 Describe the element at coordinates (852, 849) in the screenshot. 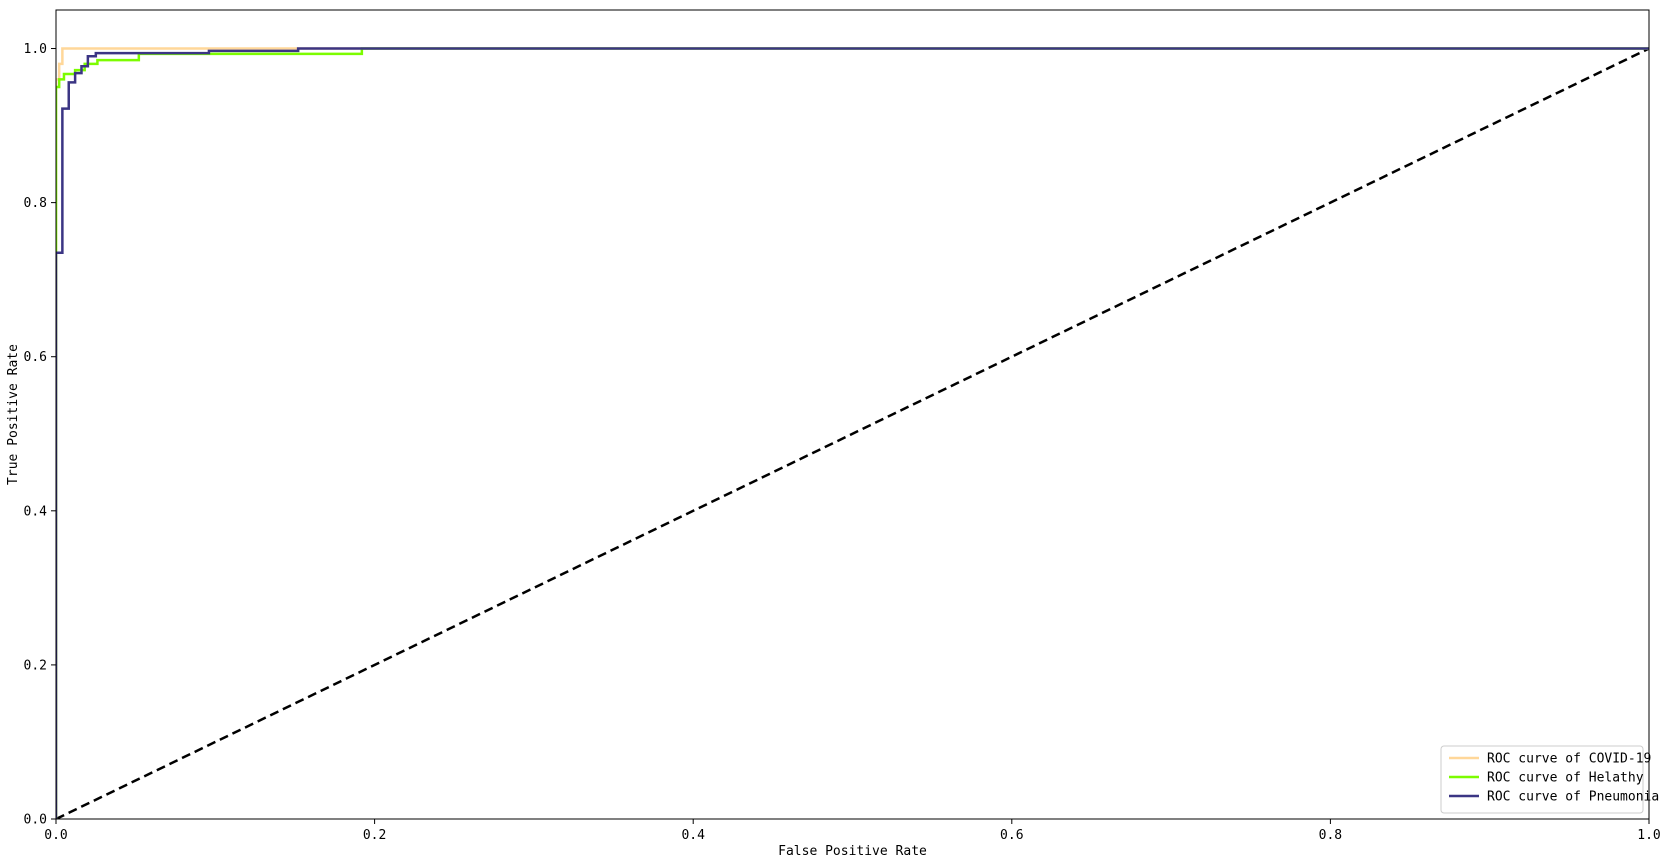

I see `x-axis-label: False Positive Rate` at that location.